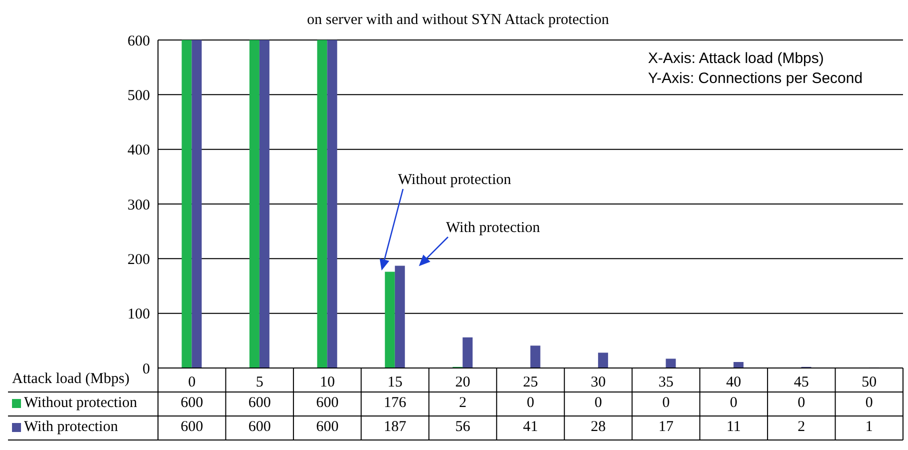 Image resolution: width=908 pixels, height=450 pixels. Describe the element at coordinates (801, 382) in the screenshot. I see `x-tick-label: 45` at that location.